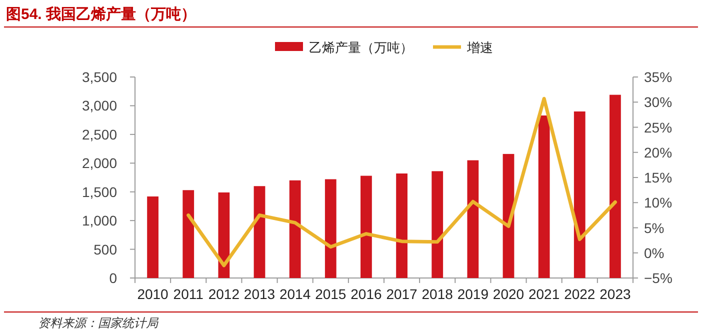 Image resolution: width=702 pixels, height=334 pixels. What do you see at coordinates (402, 294) in the screenshot?
I see `x-tick-label: 2017` at bounding box center [402, 294].